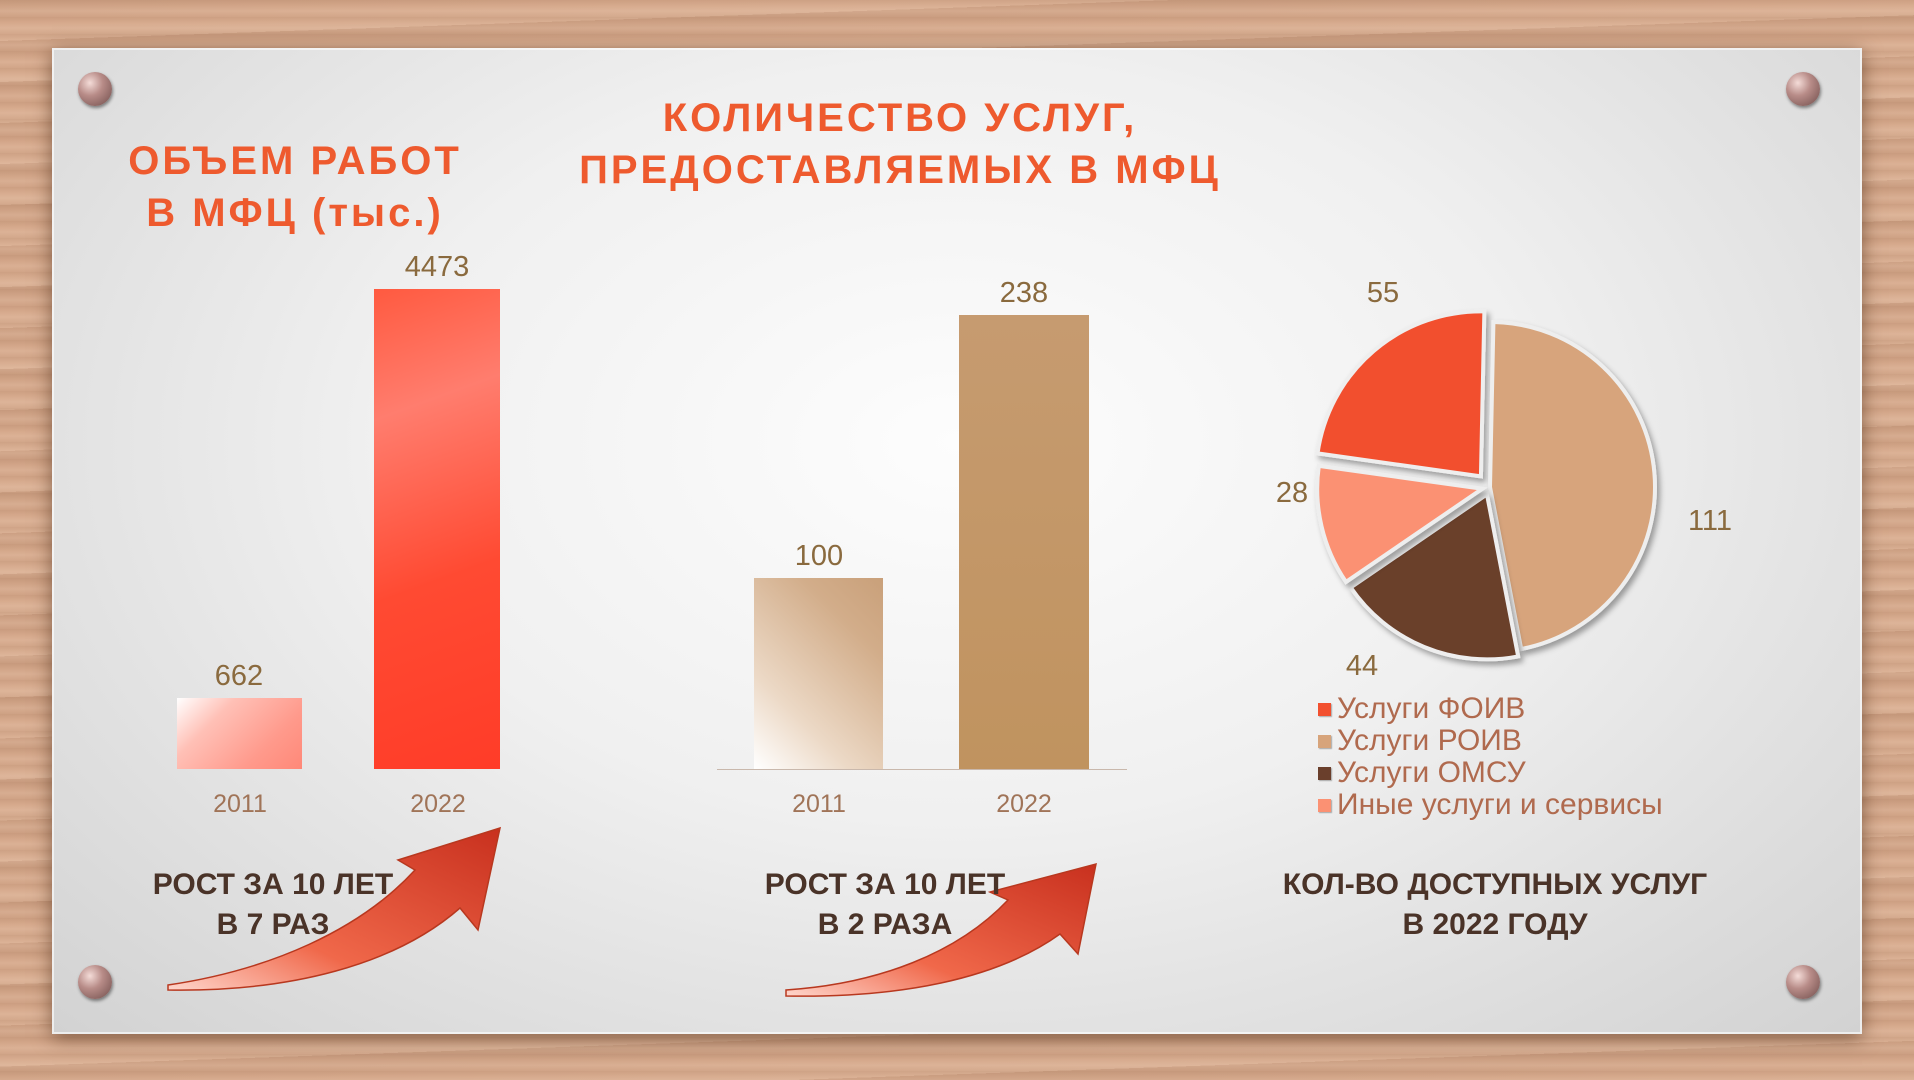 The image size is (1914, 1080). Describe the element at coordinates (1024, 542) in the screenshot. I see `bar-2022-services` at that location.